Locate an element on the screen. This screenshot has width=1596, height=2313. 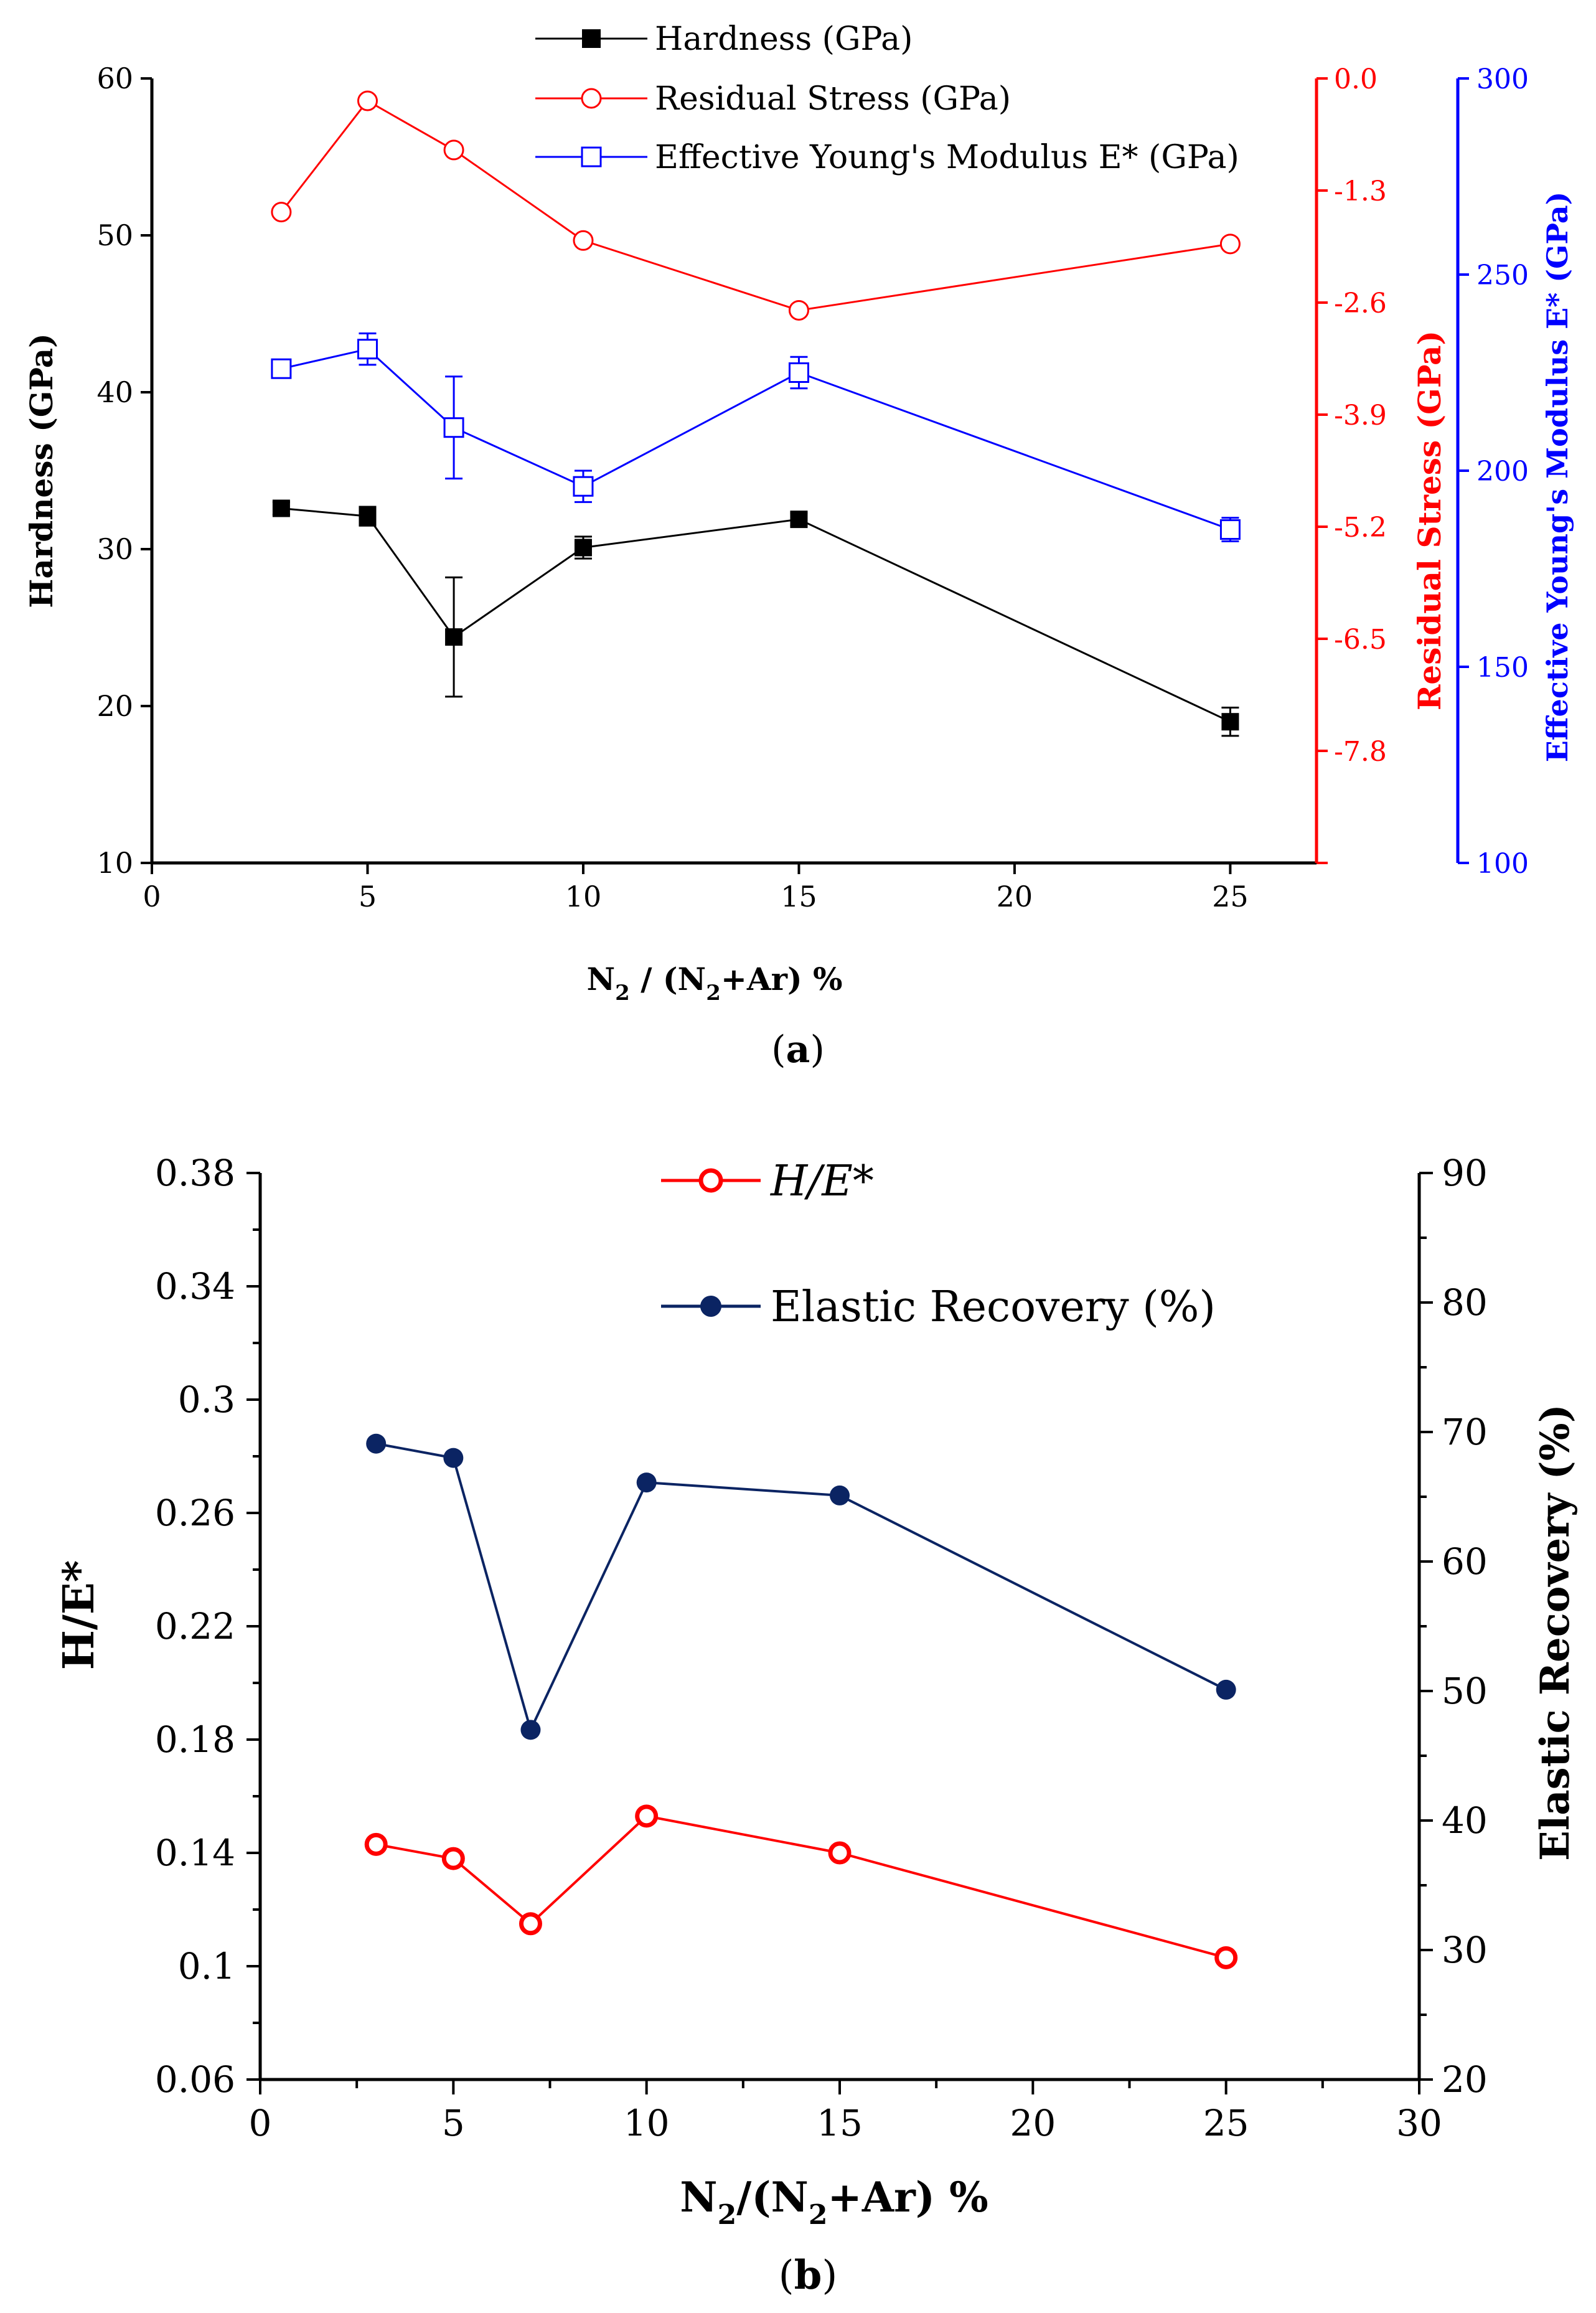
b-left-tick-label: 0.18 is located at coordinates (195, 1740).